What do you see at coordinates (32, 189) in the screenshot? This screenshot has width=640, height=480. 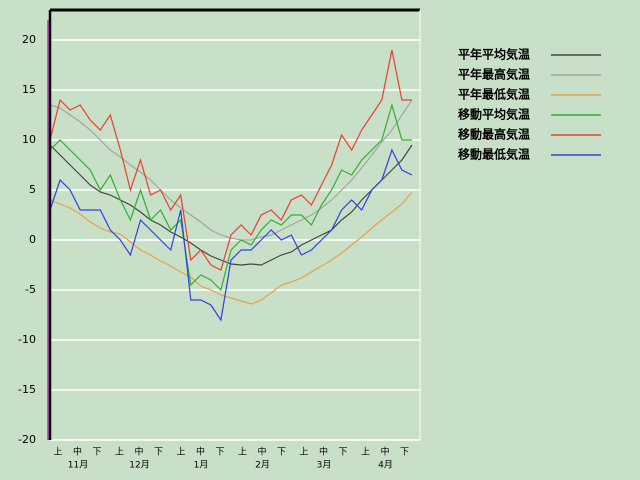 I see `y-tick-label: 5` at bounding box center [32, 189].